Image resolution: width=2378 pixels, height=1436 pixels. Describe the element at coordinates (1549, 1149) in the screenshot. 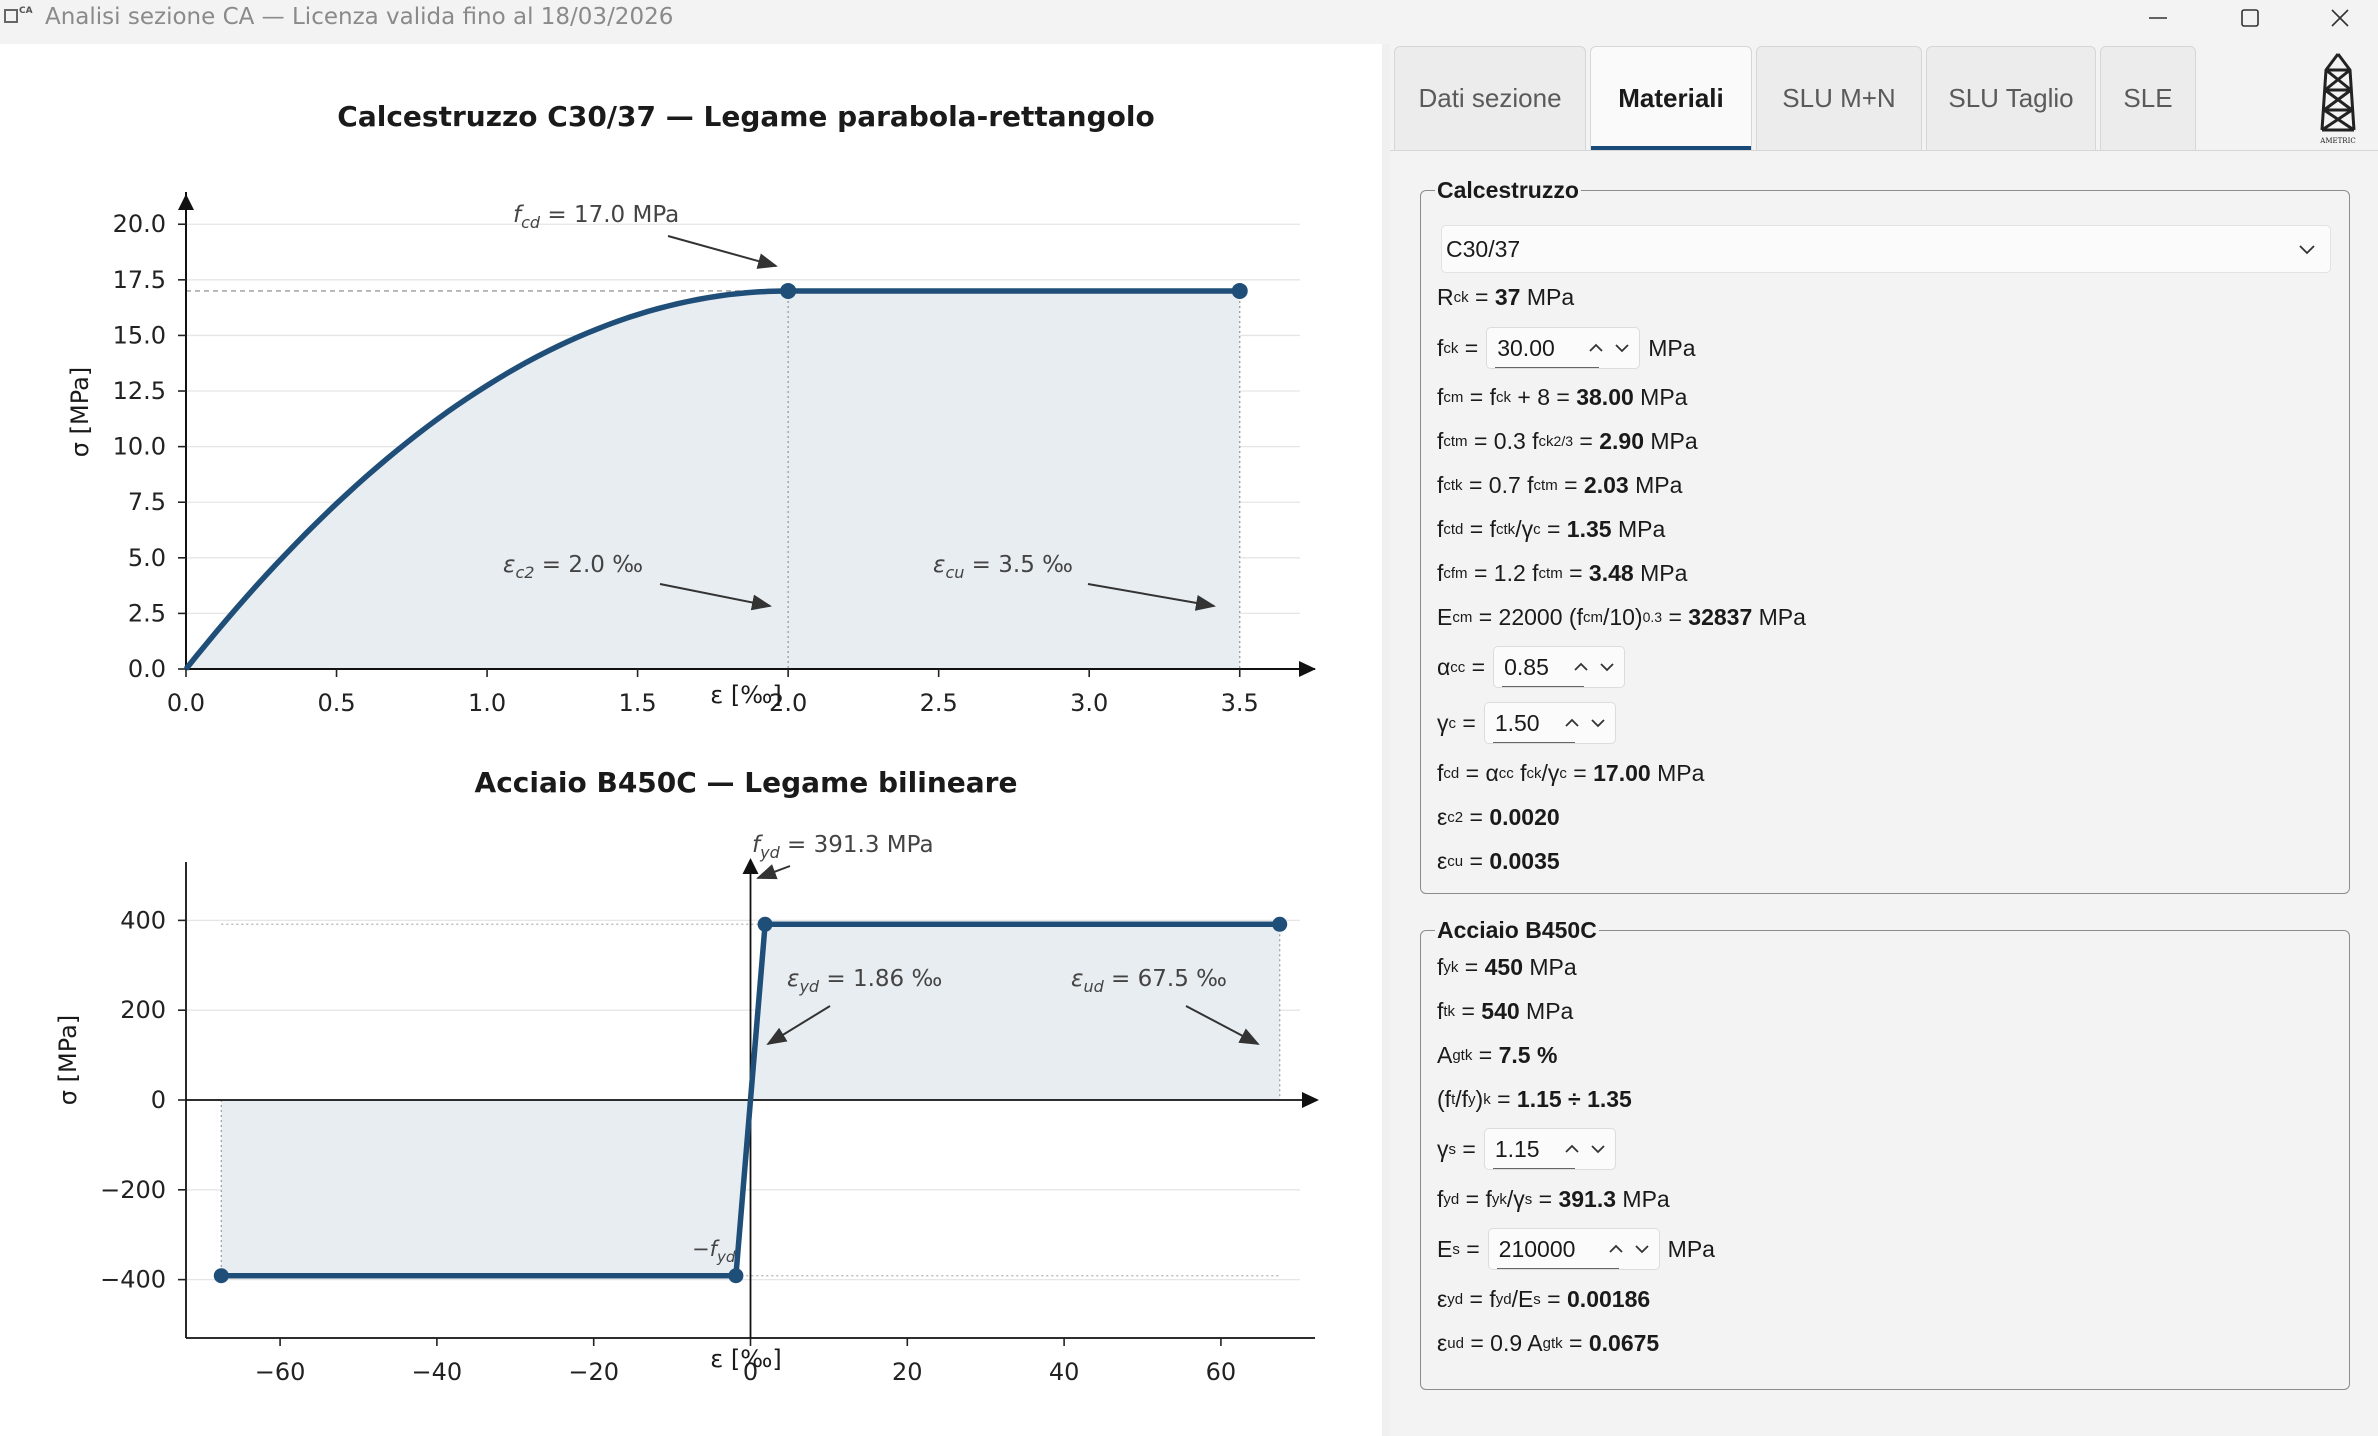

I see `gamma-s-spinbox: 1.15` at that location.